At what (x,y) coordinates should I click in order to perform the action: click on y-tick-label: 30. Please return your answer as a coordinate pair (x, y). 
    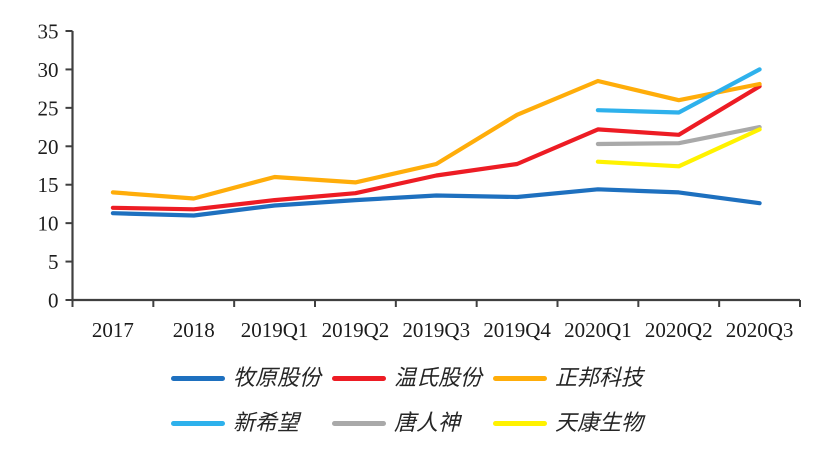
    Looking at the image, I should click on (48, 70).